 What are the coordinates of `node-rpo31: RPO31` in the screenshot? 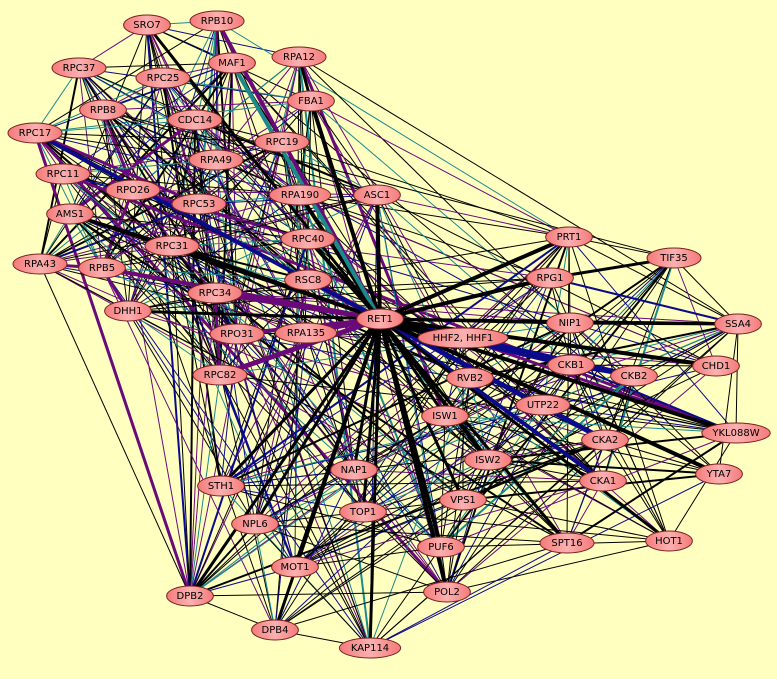 It's located at (237, 334).